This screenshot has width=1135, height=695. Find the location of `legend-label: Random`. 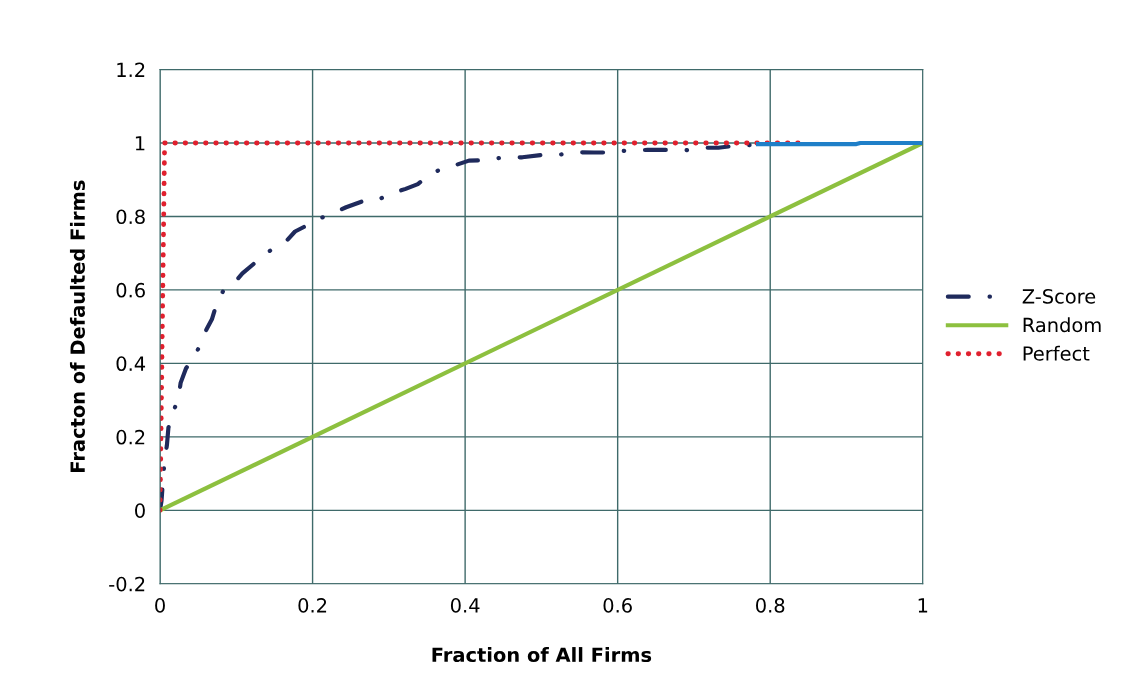

legend-label: Random is located at coordinates (1062, 325).